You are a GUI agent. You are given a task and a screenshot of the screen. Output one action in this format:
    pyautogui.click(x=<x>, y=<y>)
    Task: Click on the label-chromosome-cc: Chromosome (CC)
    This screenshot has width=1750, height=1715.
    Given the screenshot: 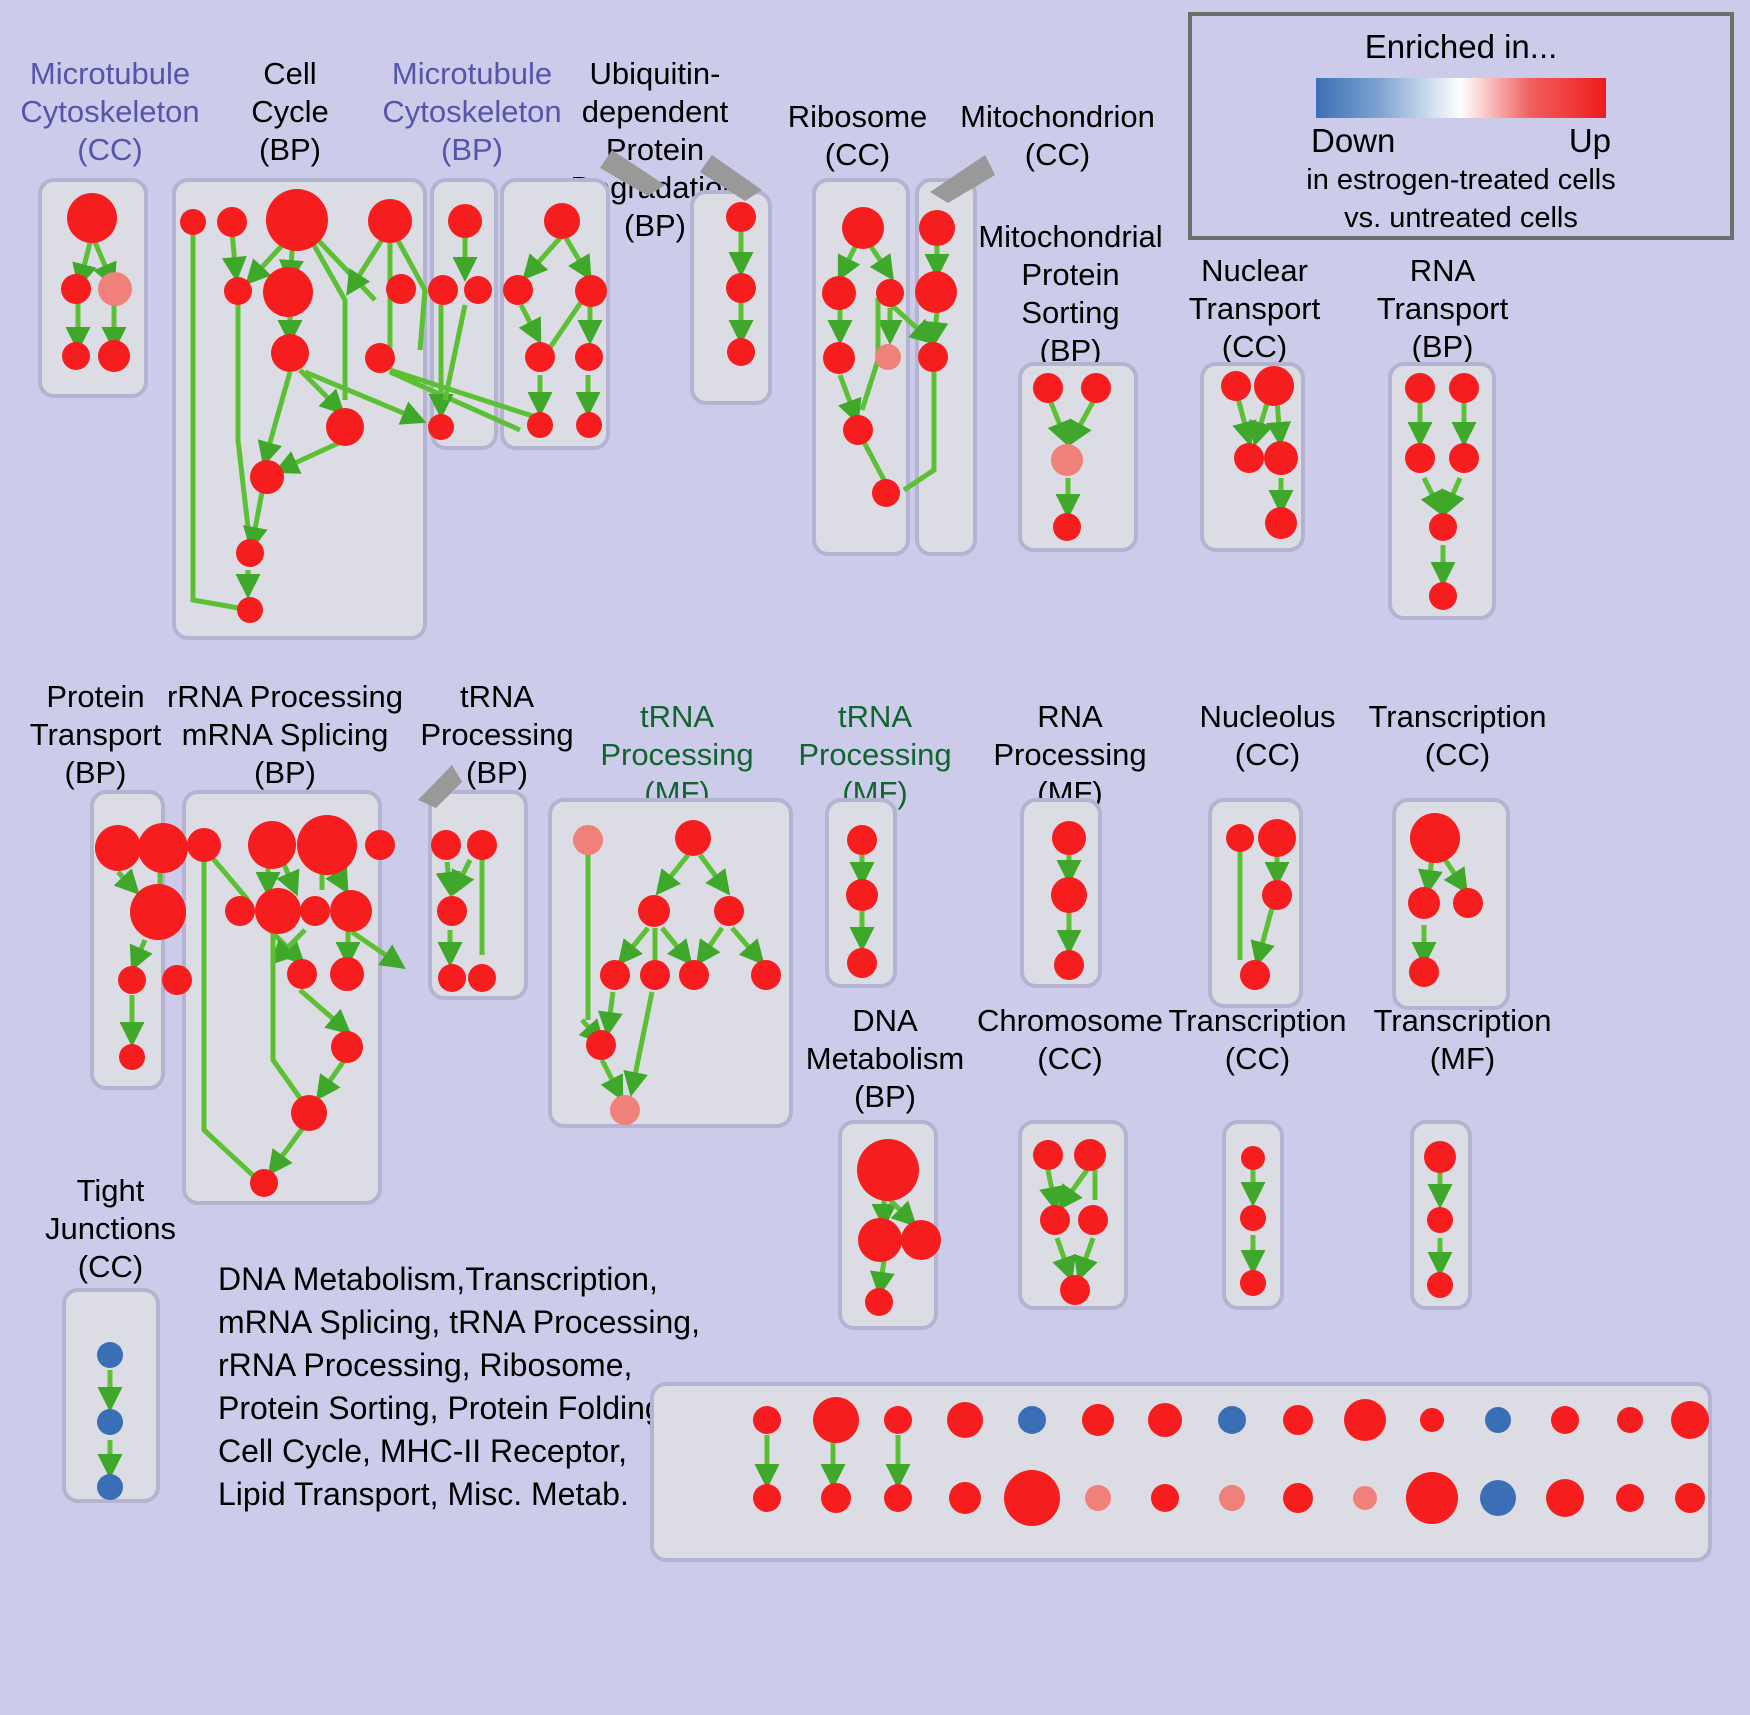 What is the action you would take?
    pyautogui.click(x=1070, y=1039)
    